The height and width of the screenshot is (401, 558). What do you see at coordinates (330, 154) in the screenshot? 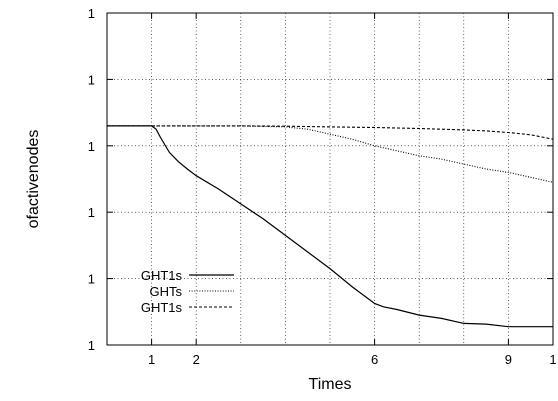
I see `series-line-dotted` at bounding box center [330, 154].